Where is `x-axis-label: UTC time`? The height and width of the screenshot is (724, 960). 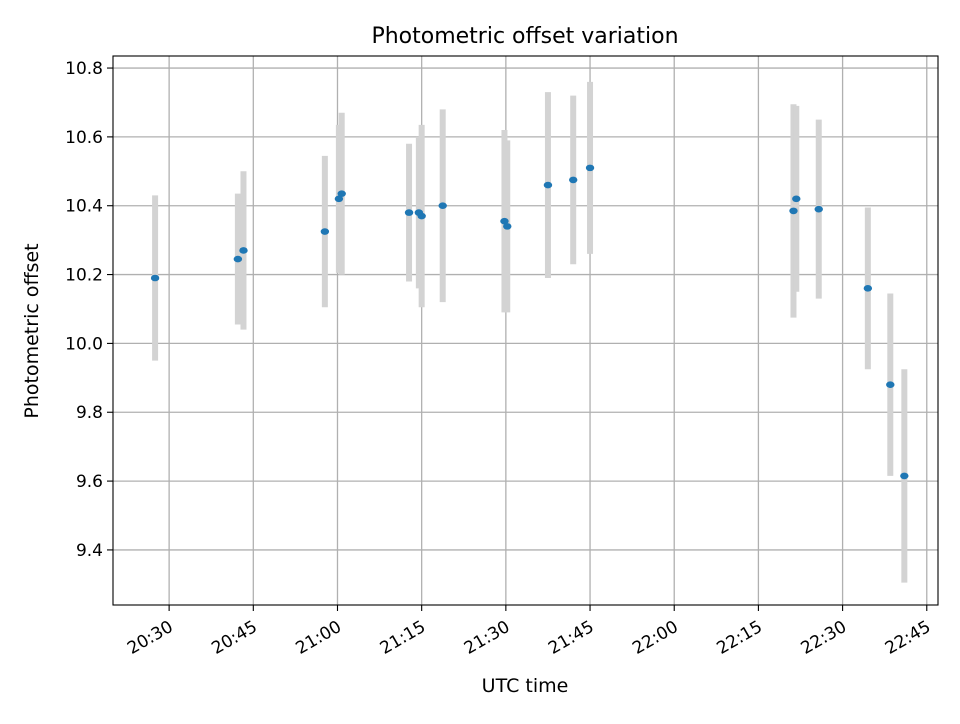 x-axis-label: UTC time is located at coordinates (525, 686).